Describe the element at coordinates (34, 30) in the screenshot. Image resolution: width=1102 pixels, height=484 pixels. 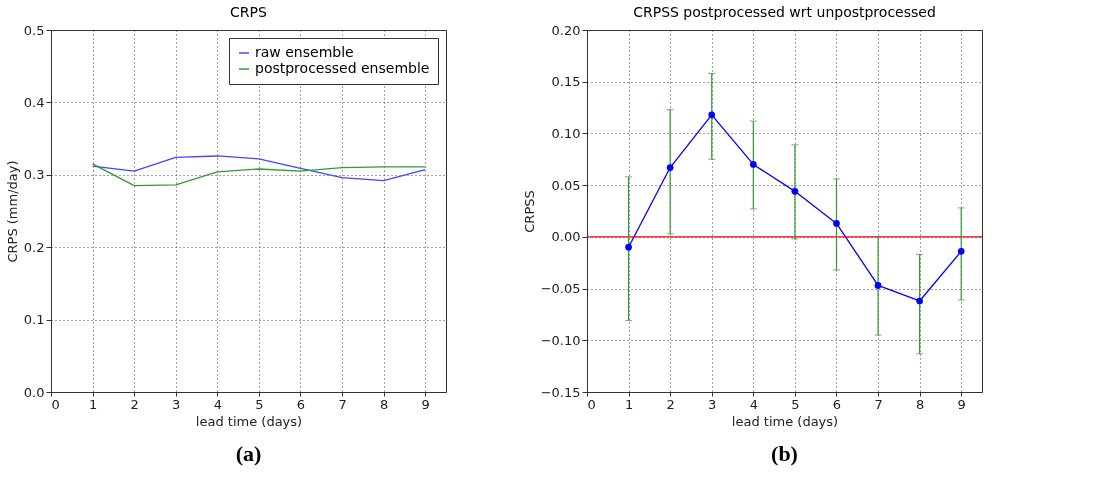
I see `y-tick-label: 0.5` at that location.